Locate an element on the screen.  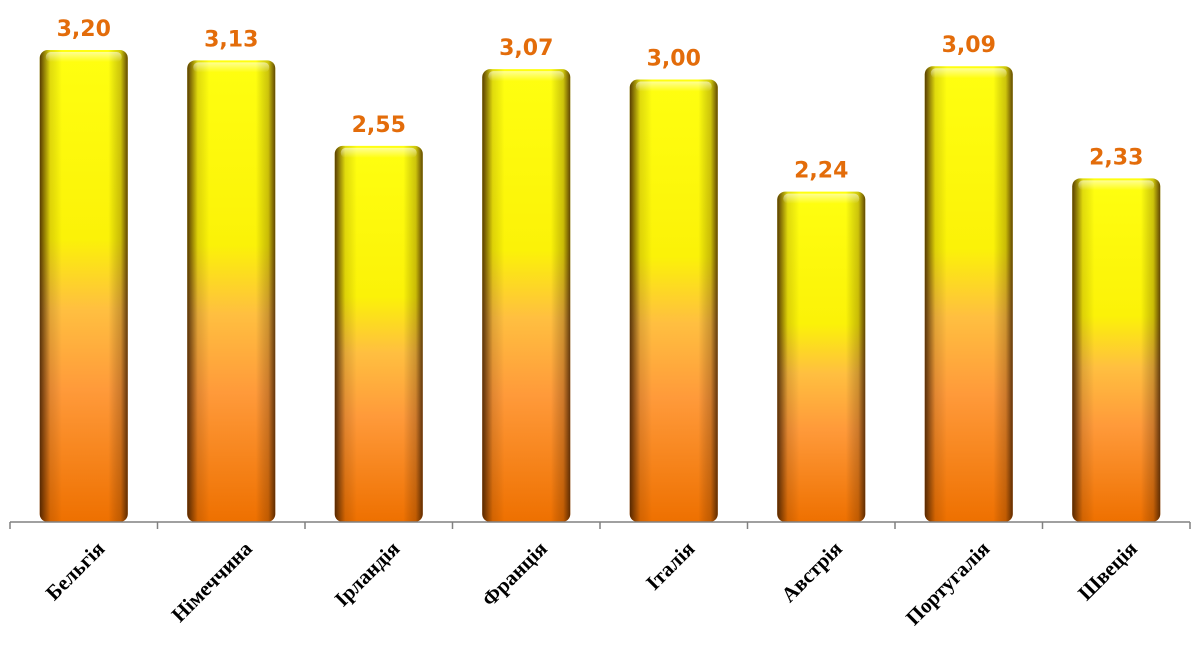
bar-value-label: 3,13 is located at coordinates (231, 39).